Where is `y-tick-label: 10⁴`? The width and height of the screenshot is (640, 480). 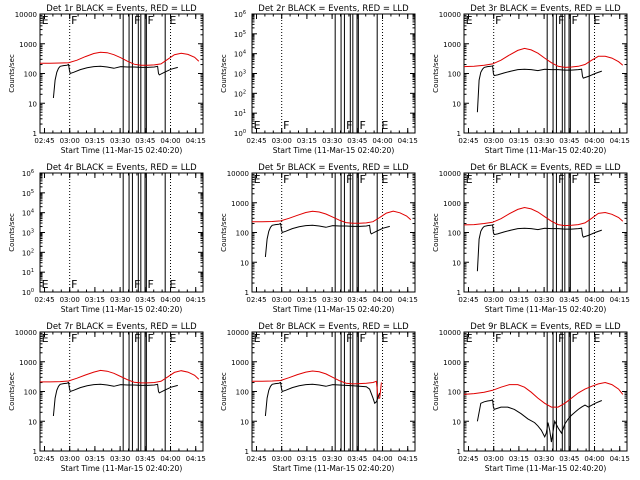
y-tick-label: 10⁴ is located at coordinates (28, 213).